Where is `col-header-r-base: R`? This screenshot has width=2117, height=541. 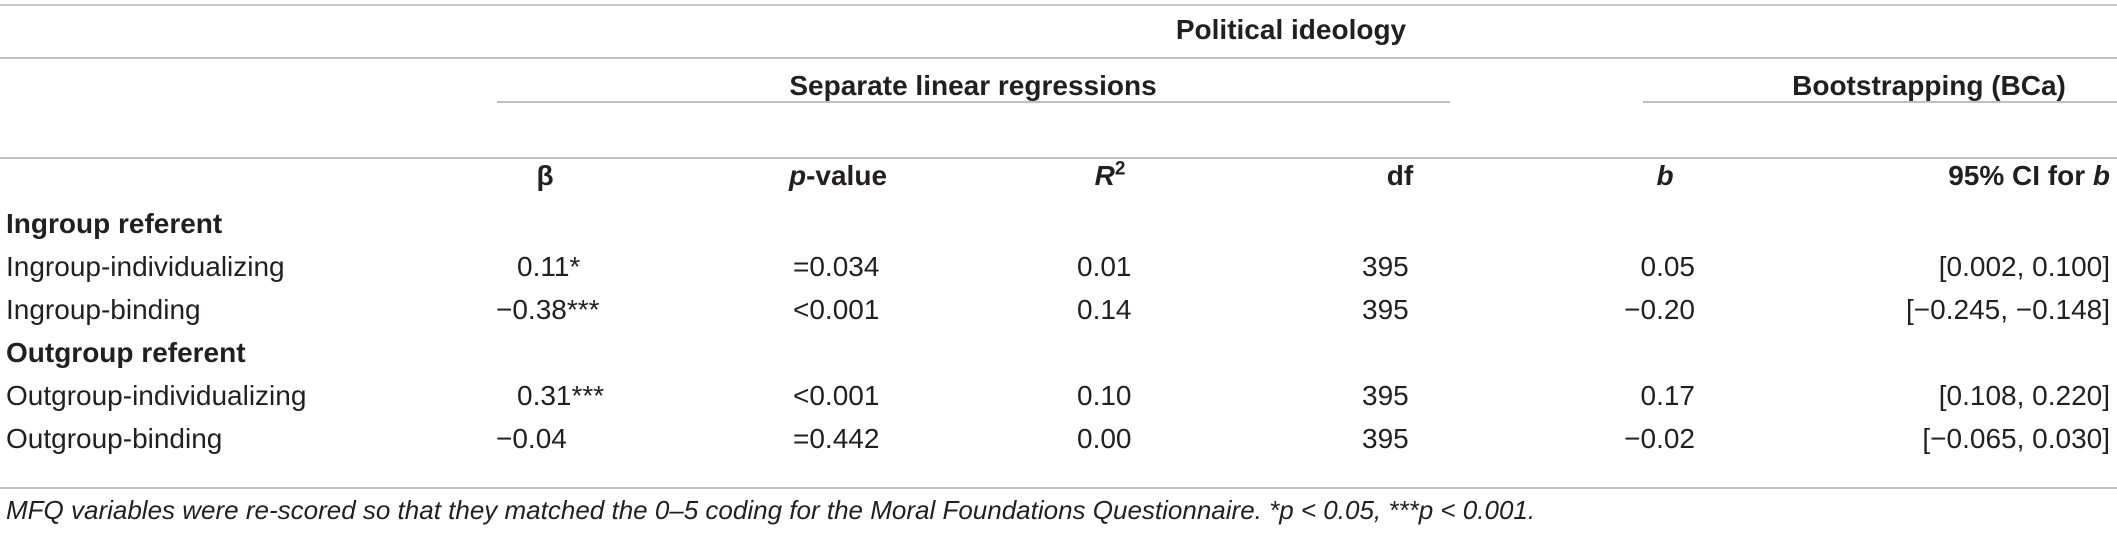
col-header-r-base: R is located at coordinates (1104, 175).